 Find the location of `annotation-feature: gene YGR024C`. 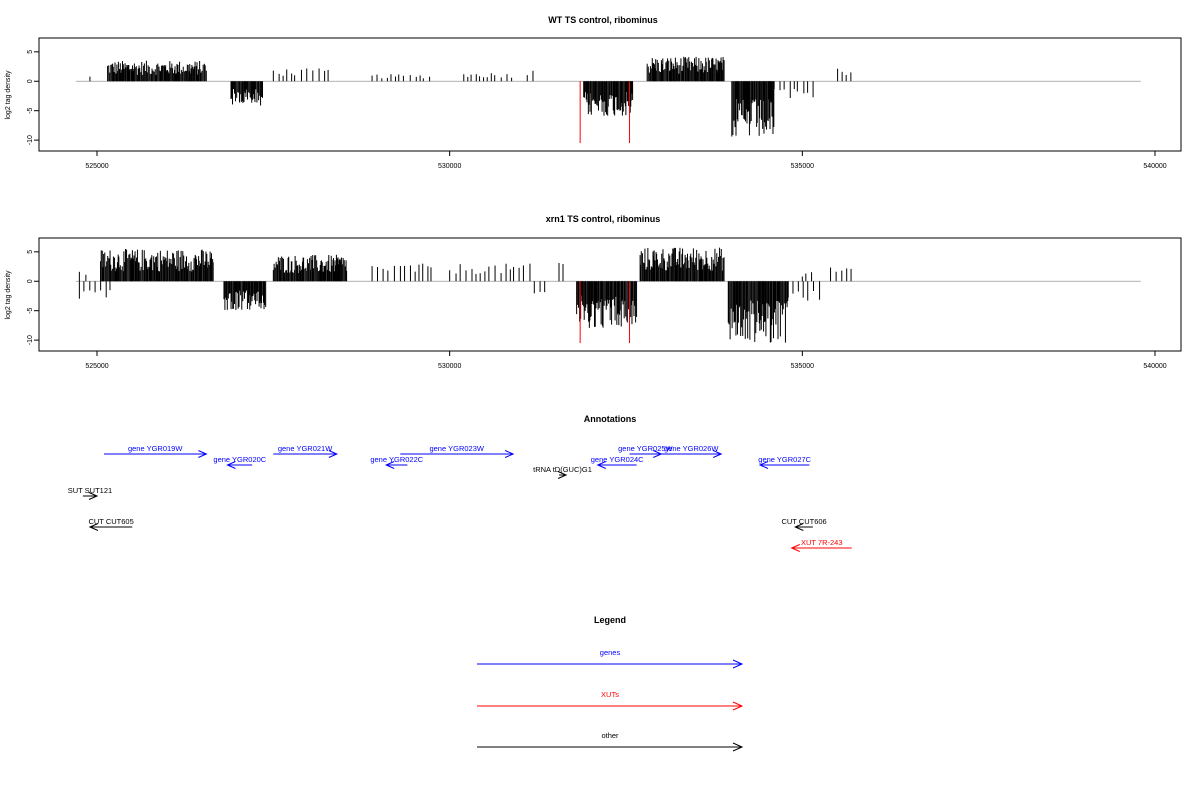

annotation-feature: gene YGR024C is located at coordinates (617, 462).